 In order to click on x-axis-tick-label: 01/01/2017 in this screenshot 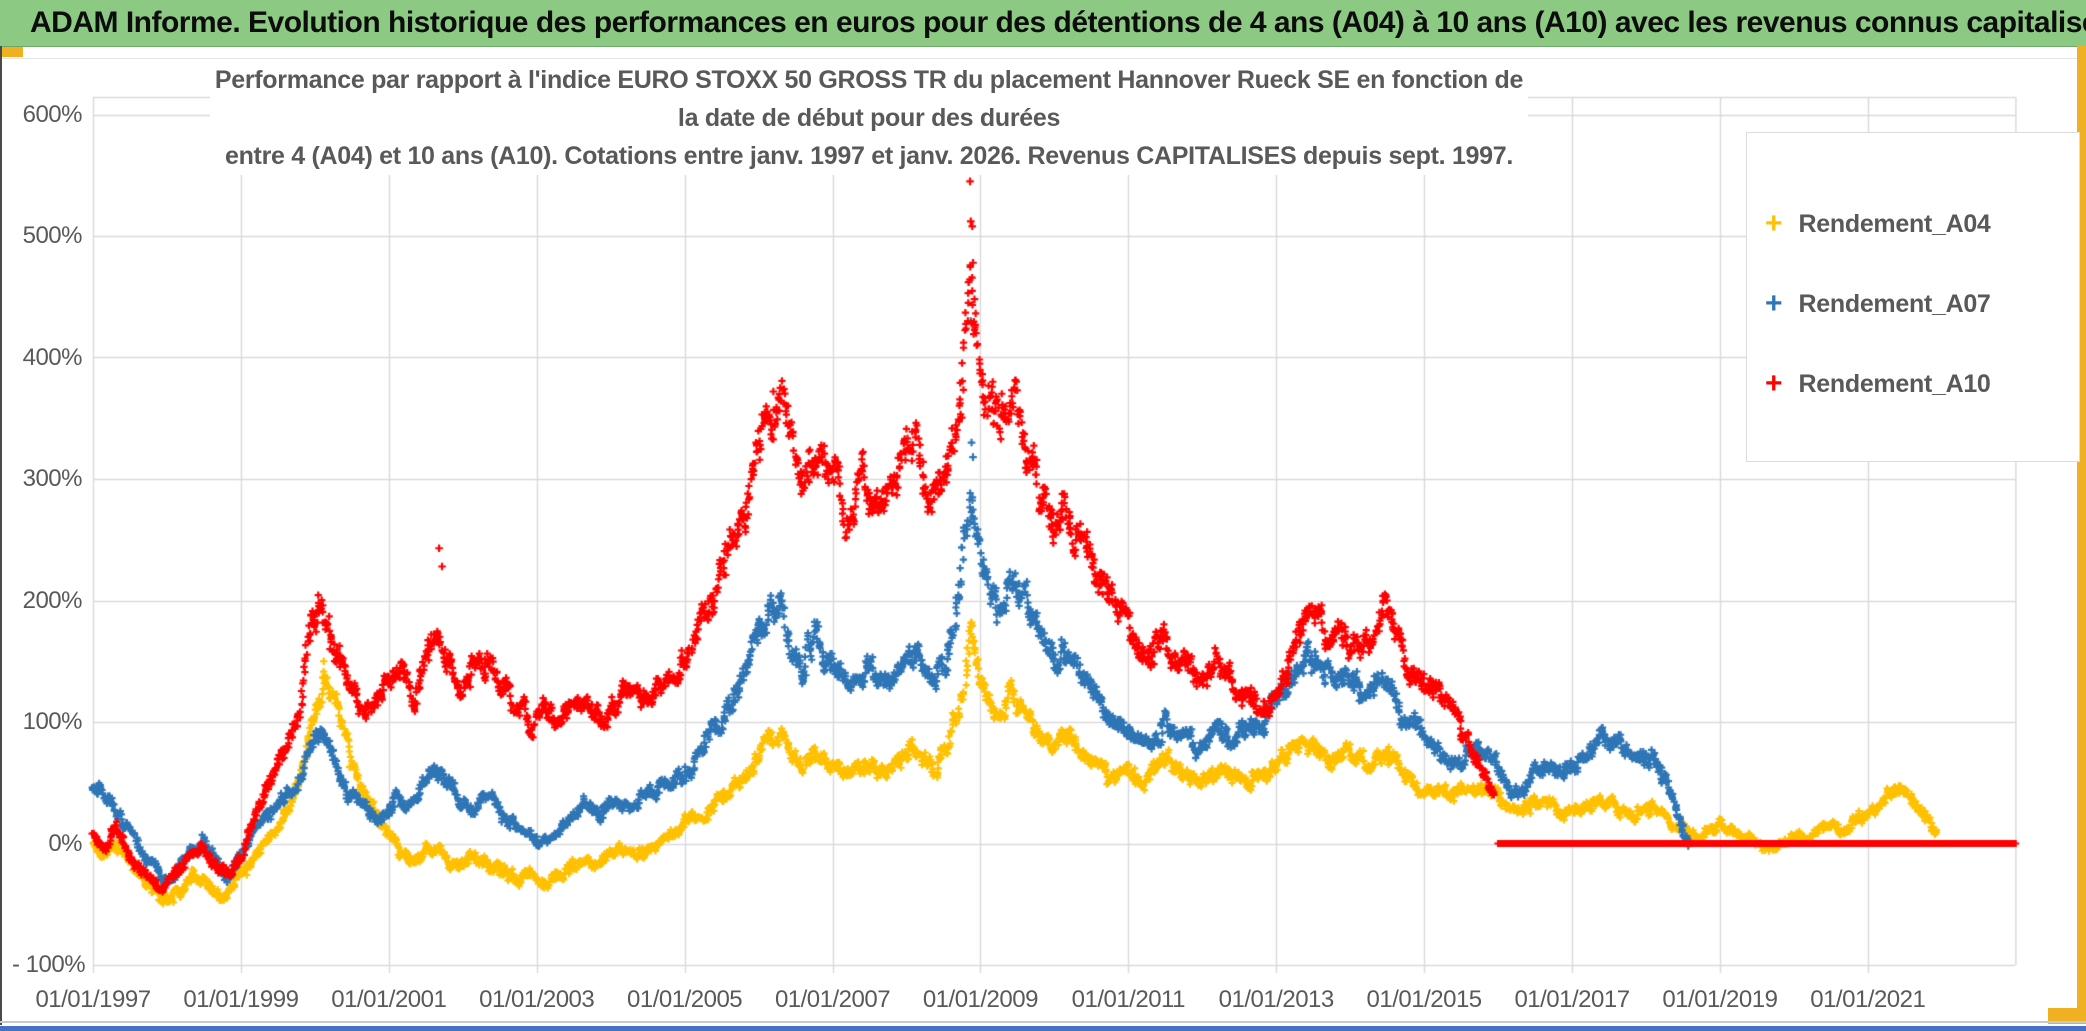, I will do `click(1572, 999)`.